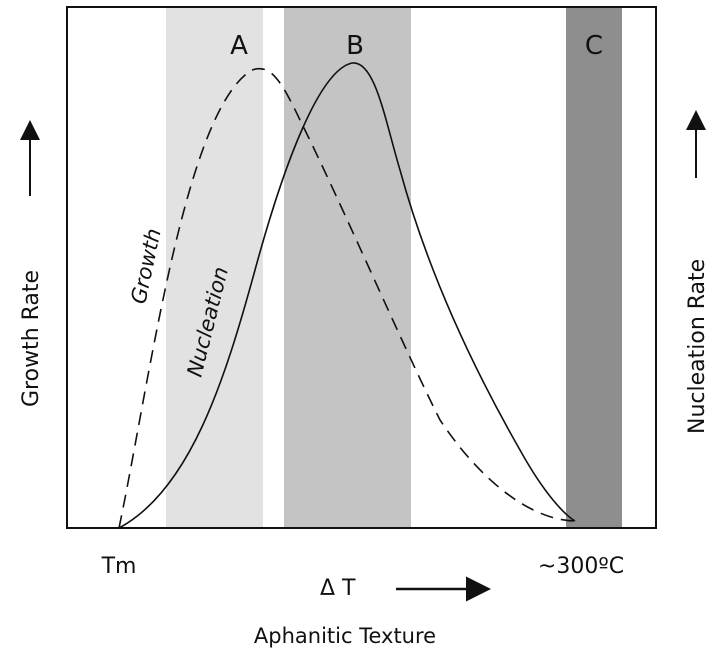 The image size is (714, 656). I want to click on band-c, so click(594, 267).